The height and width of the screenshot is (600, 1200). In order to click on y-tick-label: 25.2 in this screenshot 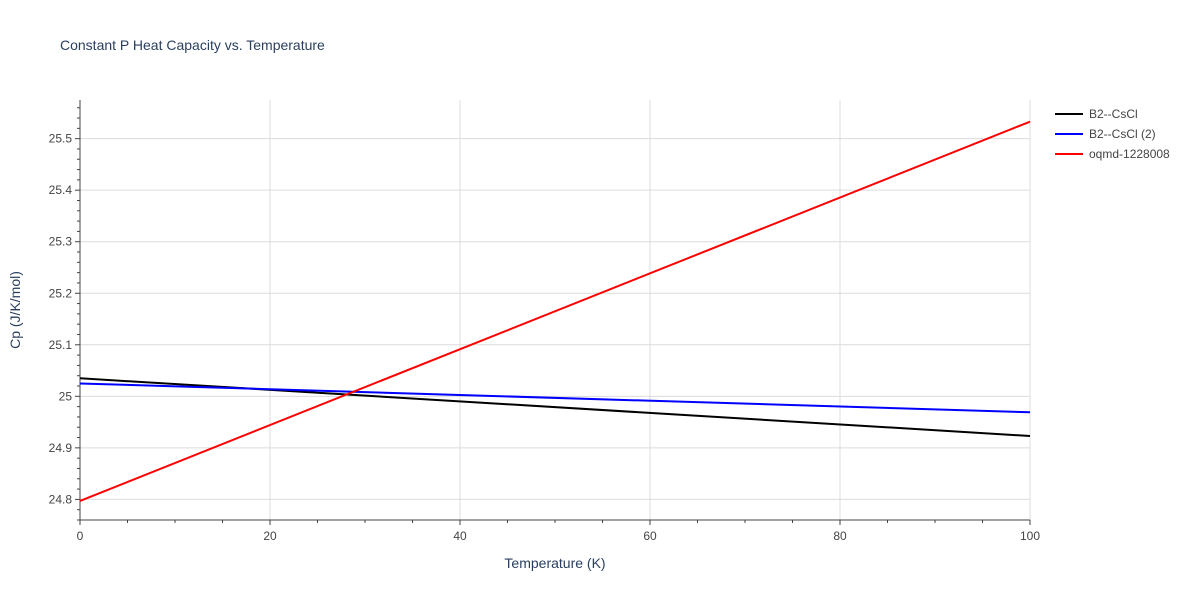, I will do `click(61, 293)`.